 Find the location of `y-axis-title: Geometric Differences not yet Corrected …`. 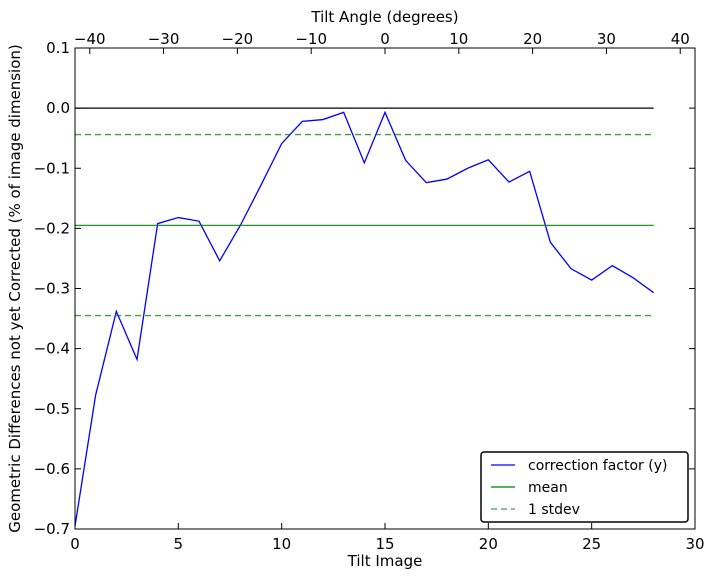

y-axis-title: Geometric Differences not yet Corrected … is located at coordinates (15, 288).